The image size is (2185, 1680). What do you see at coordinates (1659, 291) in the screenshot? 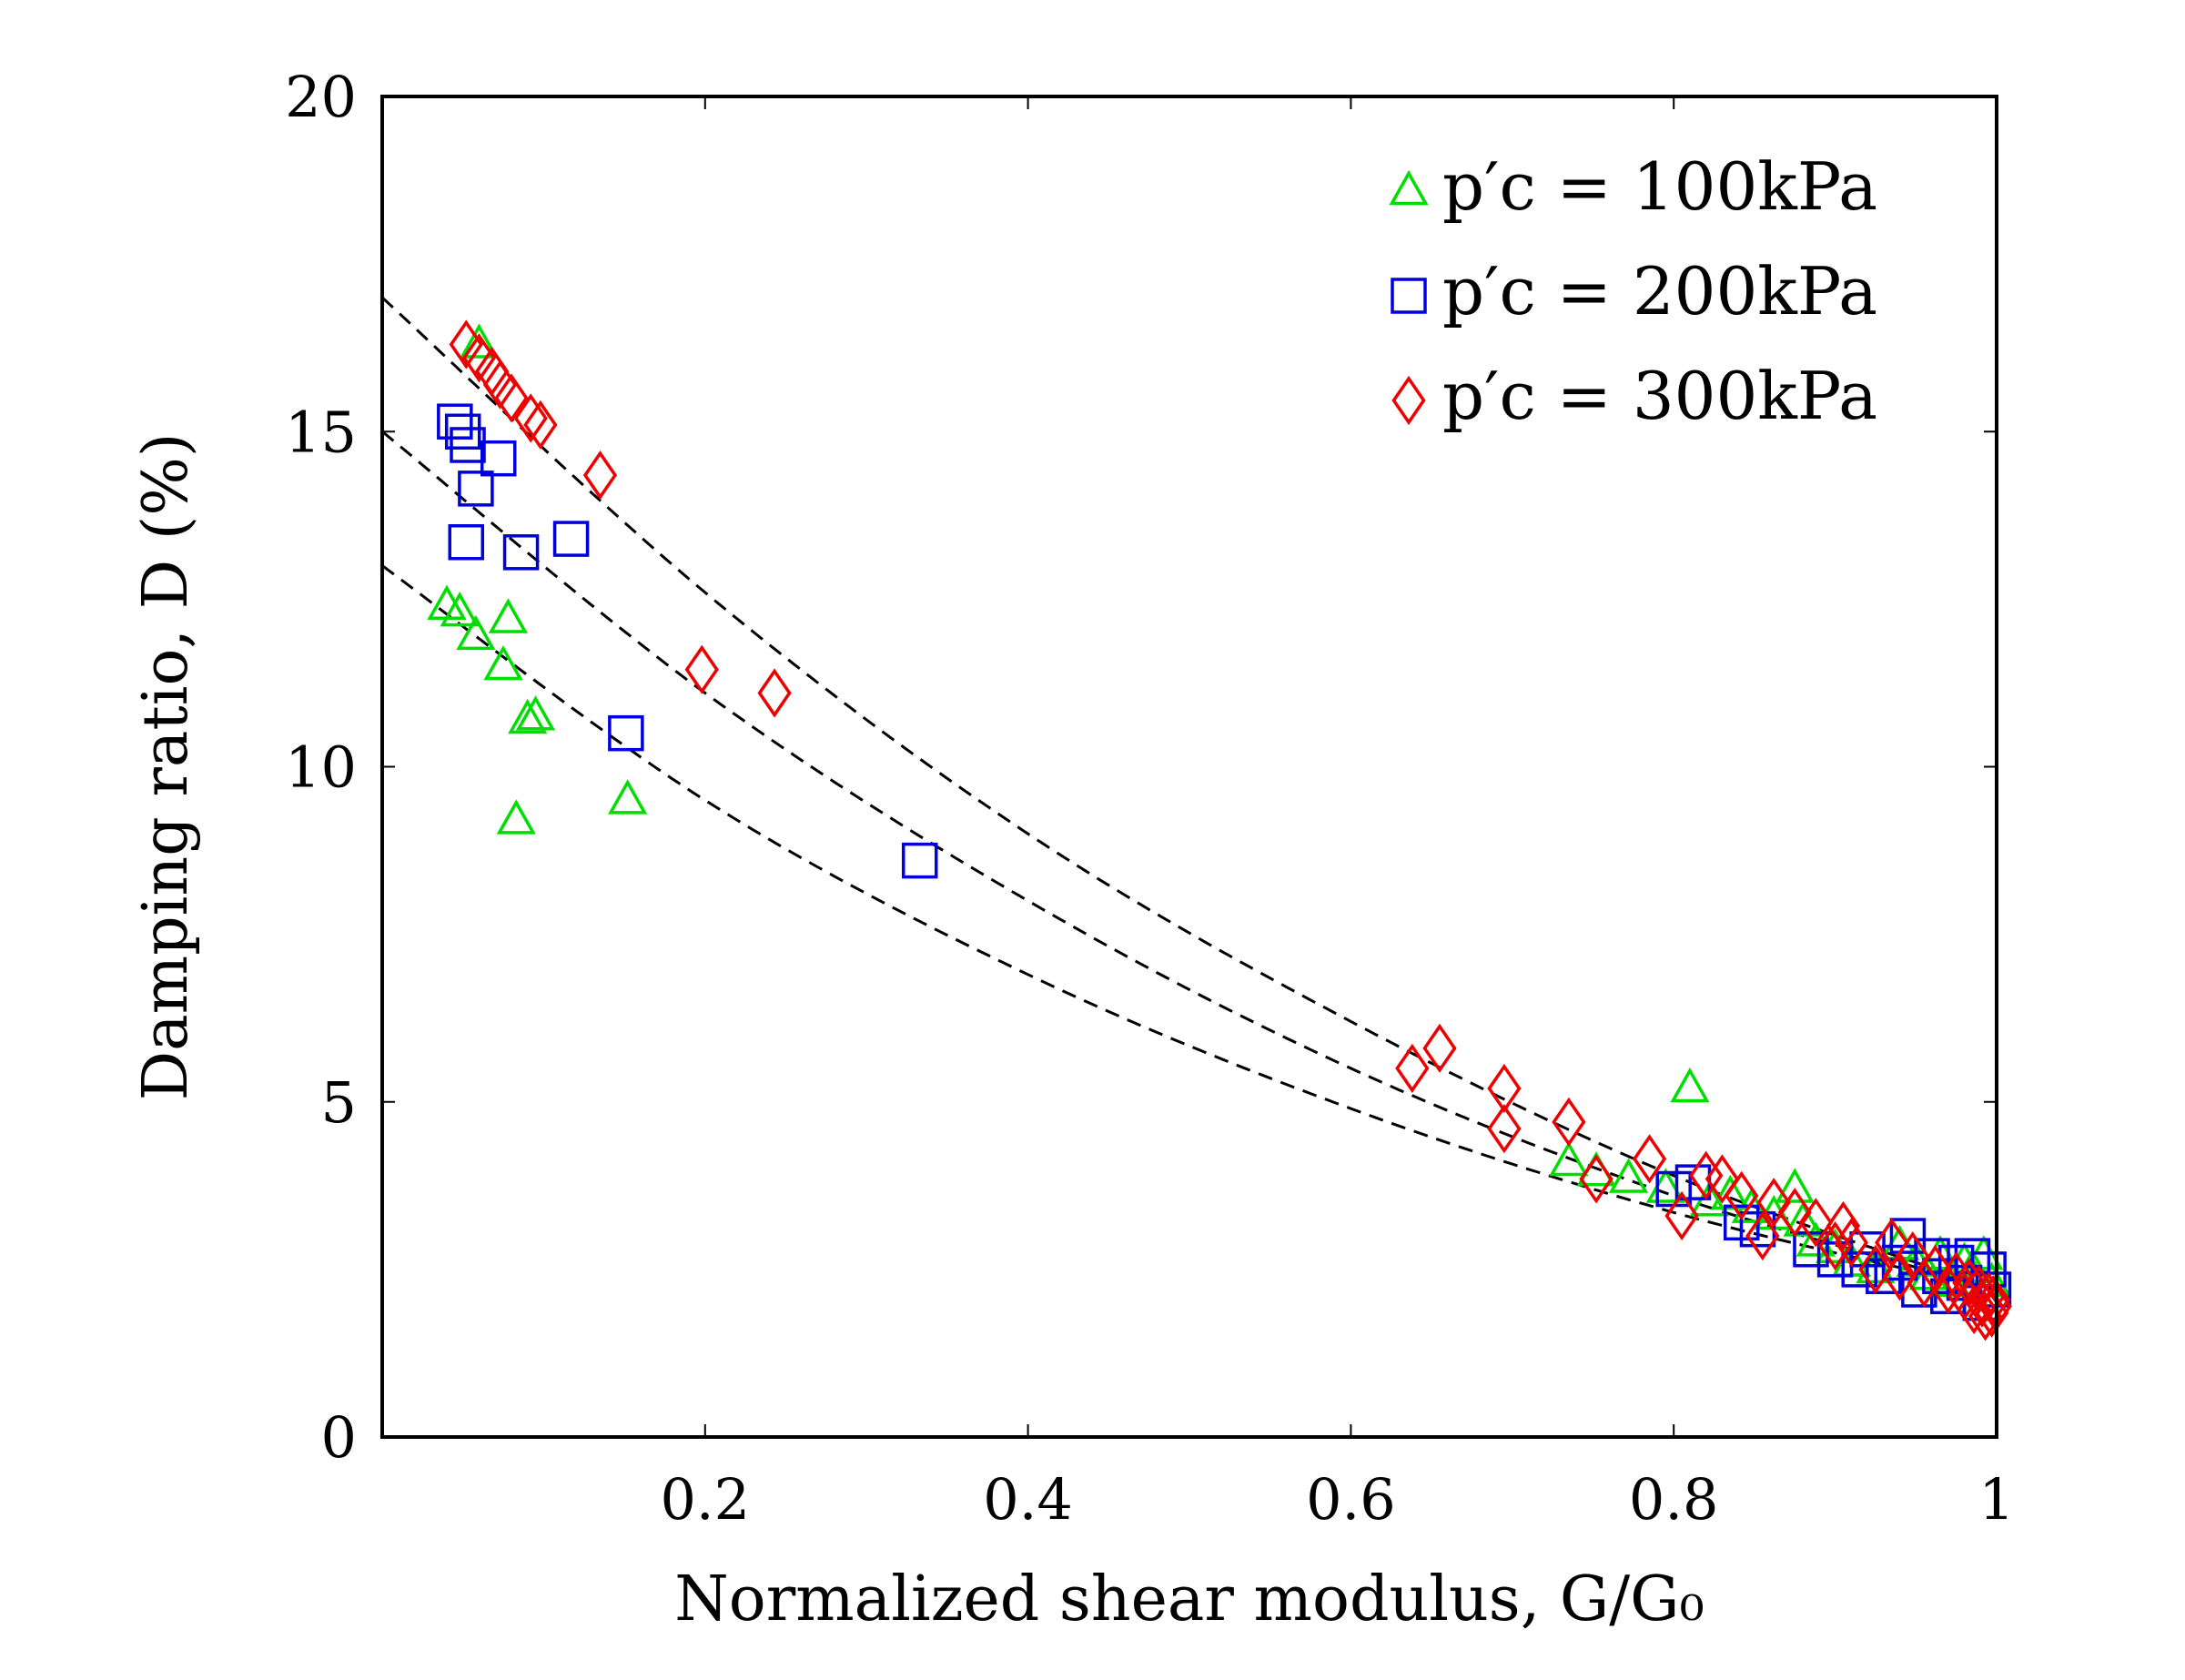
I see `legend-label-200kpa: p′c = 200kPa` at bounding box center [1659, 291].